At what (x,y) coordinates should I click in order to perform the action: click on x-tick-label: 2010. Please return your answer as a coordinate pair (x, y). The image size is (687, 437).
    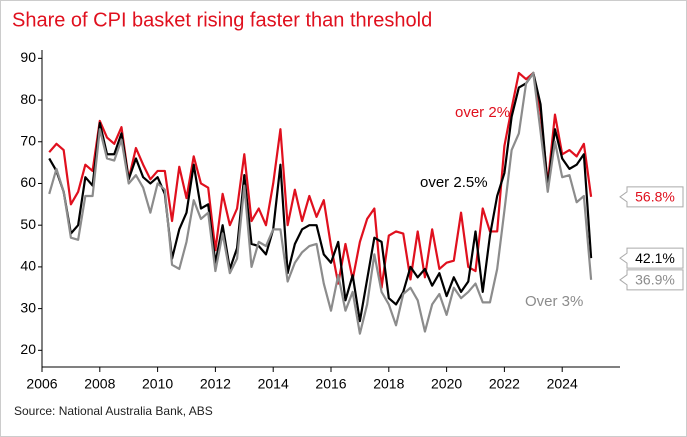
    Looking at the image, I should click on (157, 384).